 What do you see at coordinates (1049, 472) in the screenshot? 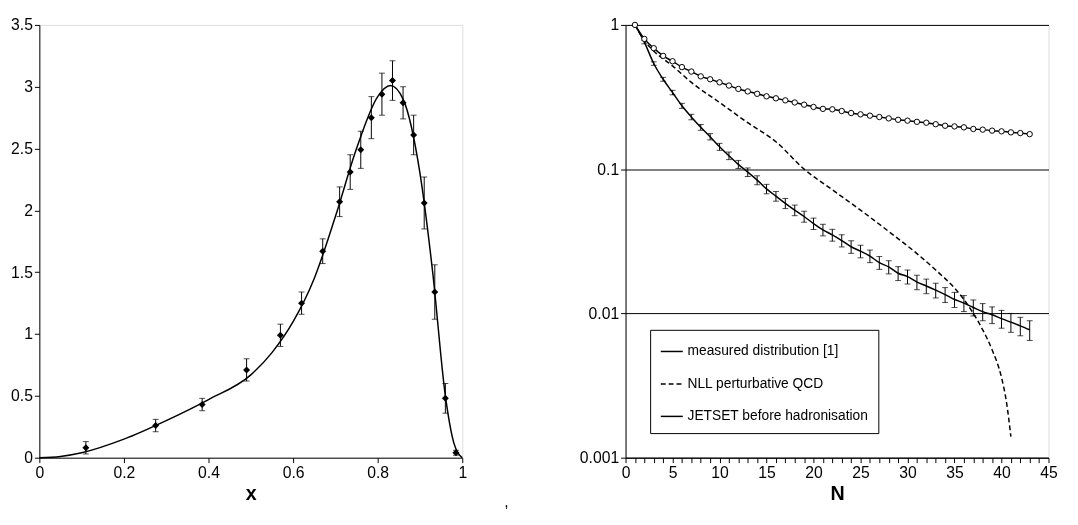
I see `x-tick-label: 45` at bounding box center [1049, 472].